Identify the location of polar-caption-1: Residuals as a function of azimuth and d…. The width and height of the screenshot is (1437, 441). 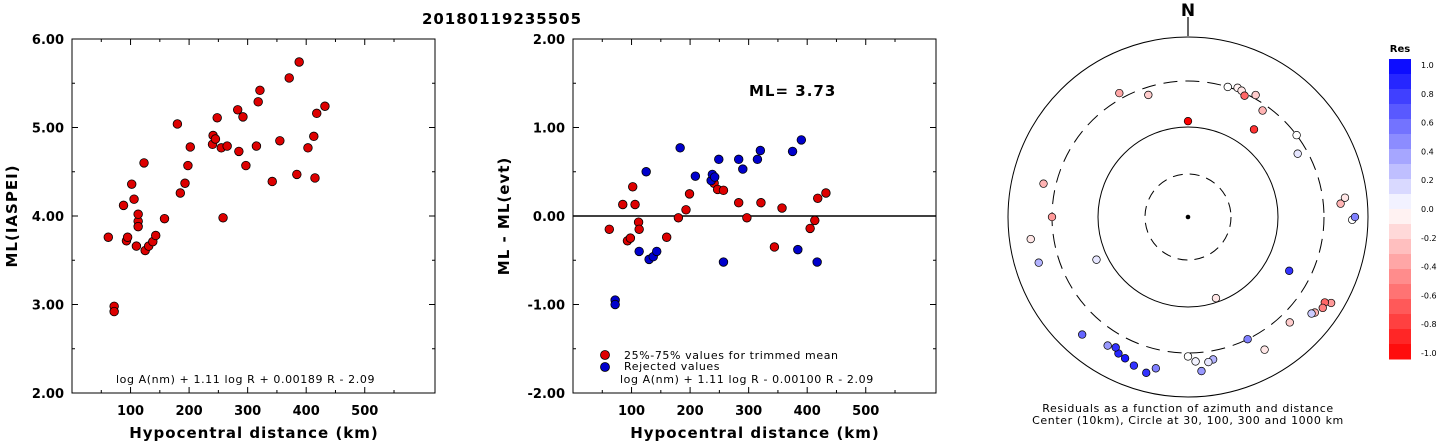
(1187, 408).